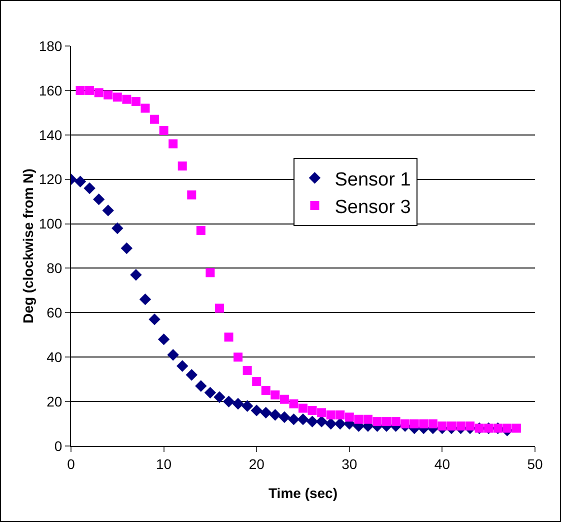 The image size is (561, 522). Describe the element at coordinates (54, 312) in the screenshot. I see `y-tick-label: 60` at that location.